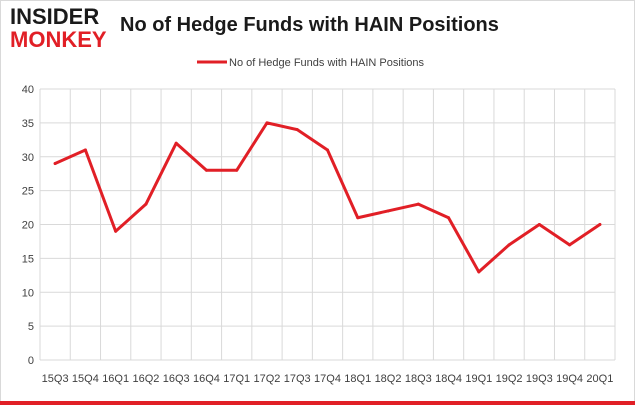 The height and width of the screenshot is (405, 635). Describe the element at coordinates (297, 379) in the screenshot. I see `x-tick-label-17Q3: 17Q3` at that location.